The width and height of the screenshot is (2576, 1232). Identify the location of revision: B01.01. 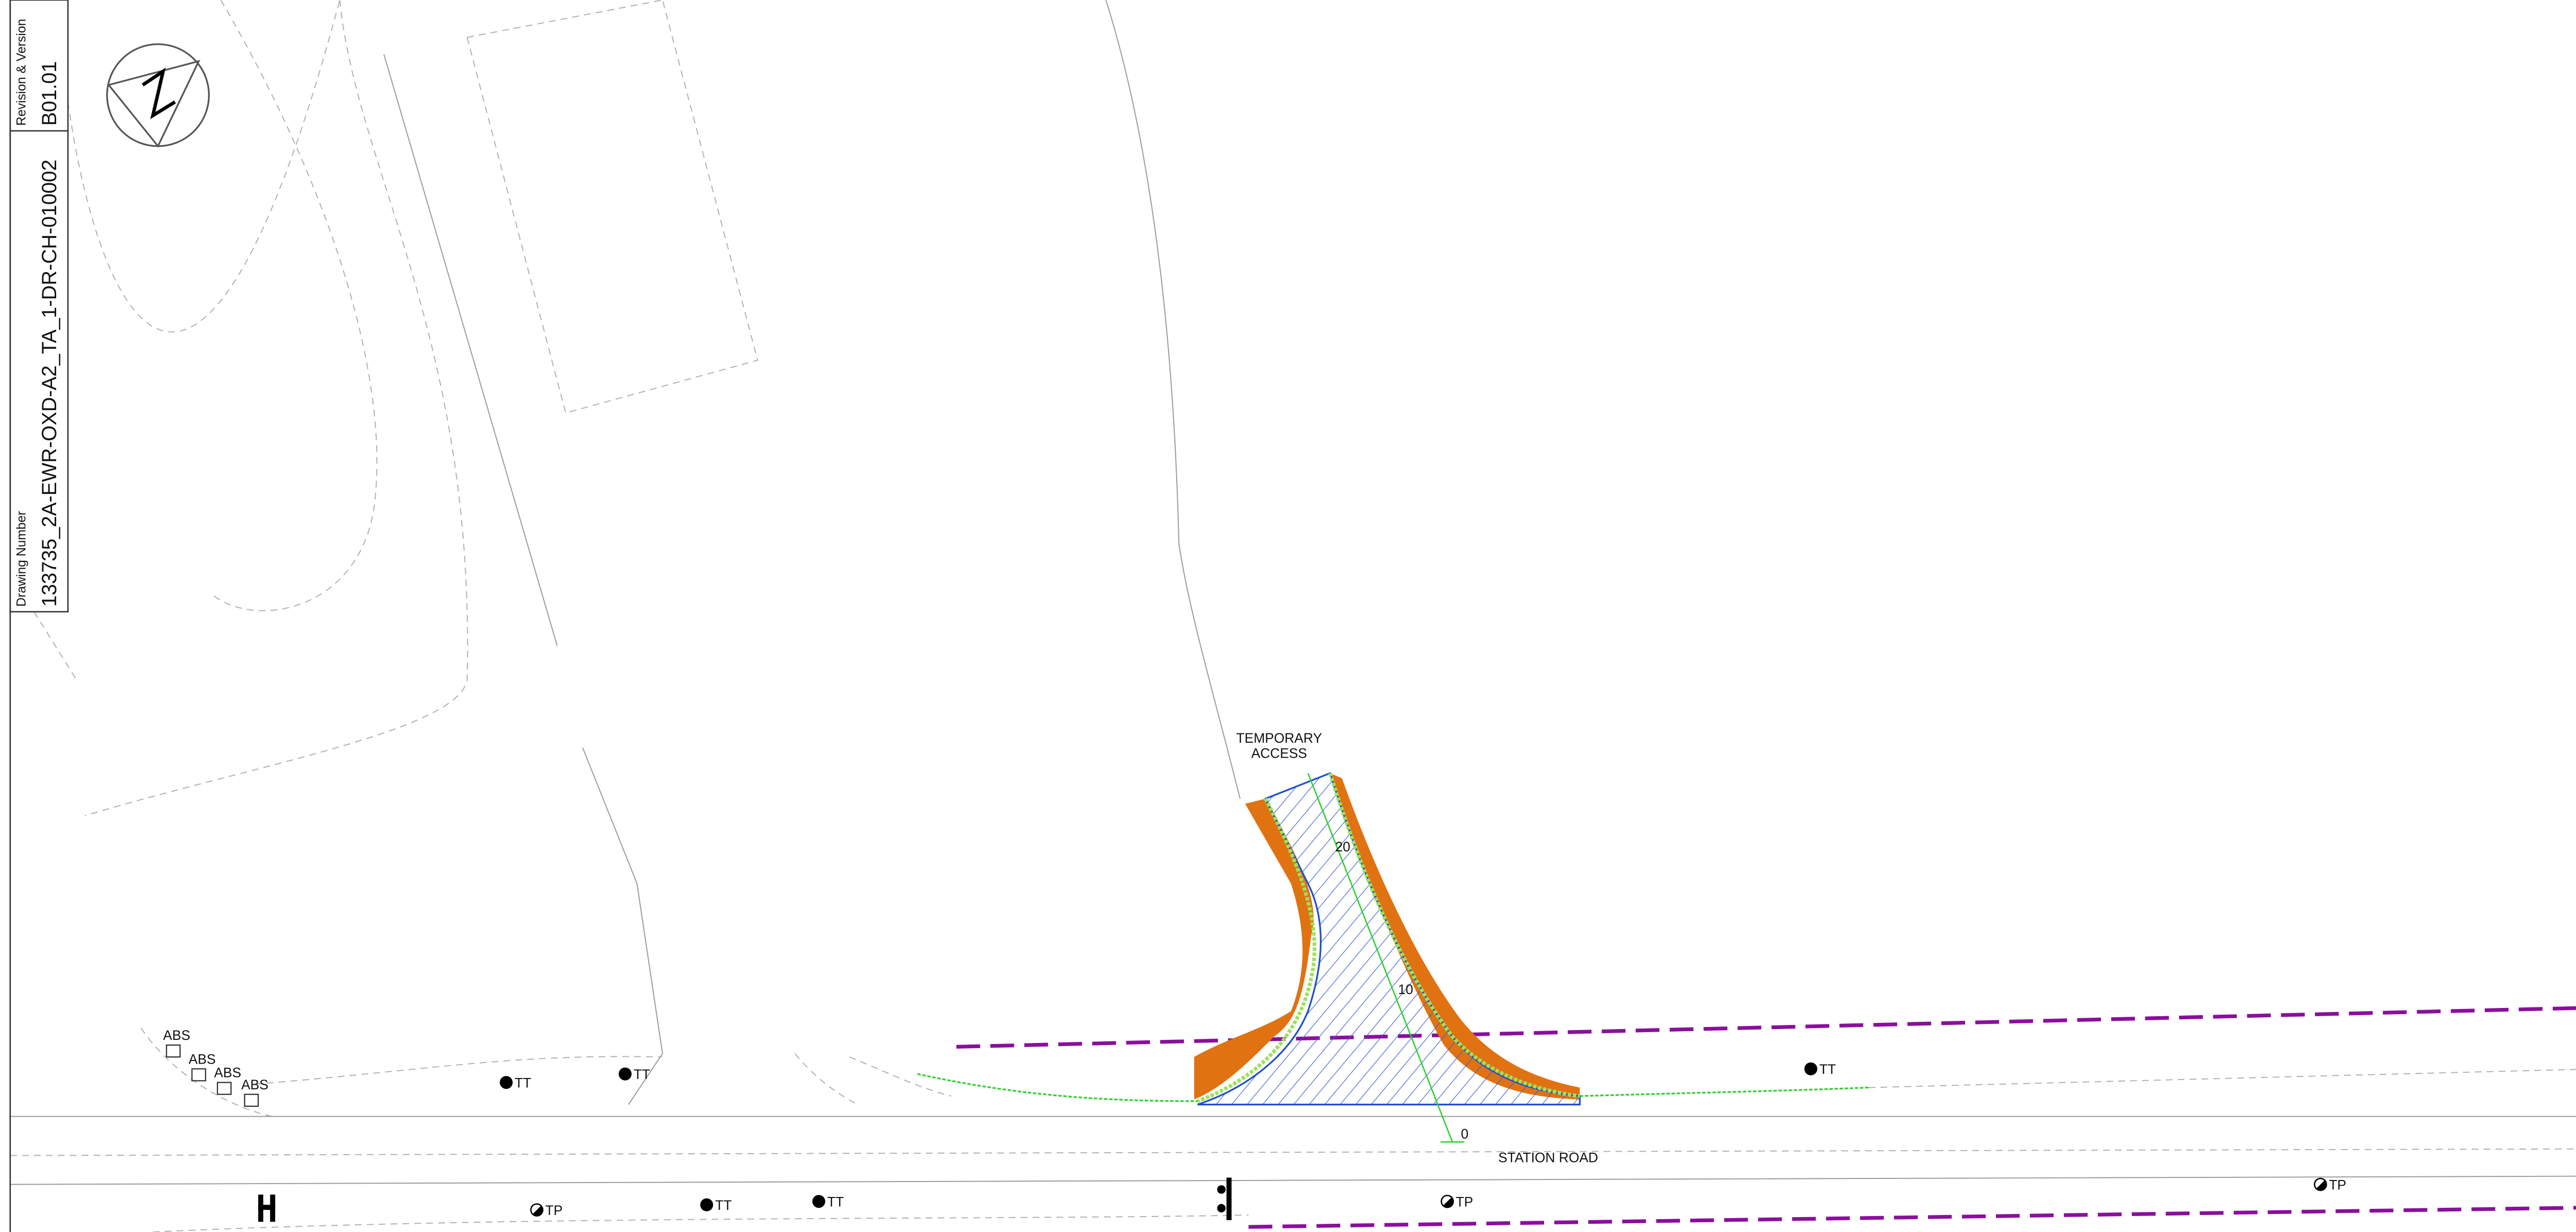
(49, 93).